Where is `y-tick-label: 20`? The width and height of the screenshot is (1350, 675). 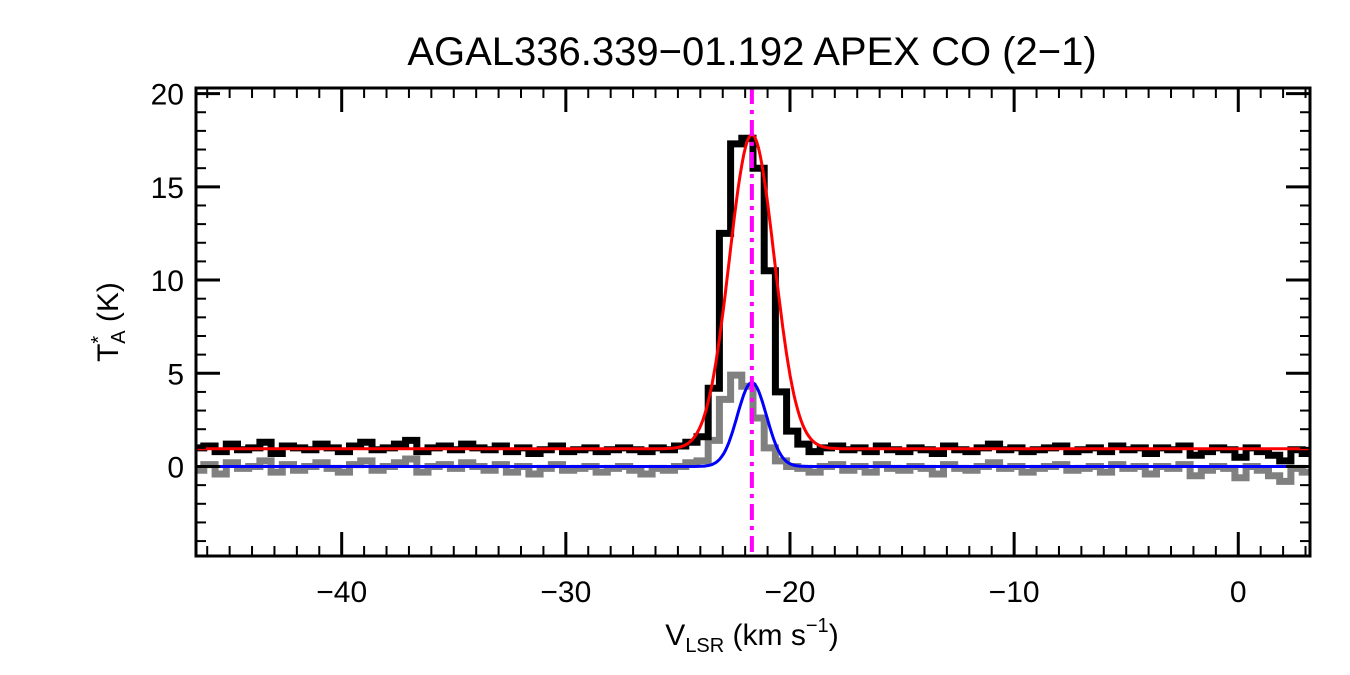
y-tick-label: 20 is located at coordinates (167, 95).